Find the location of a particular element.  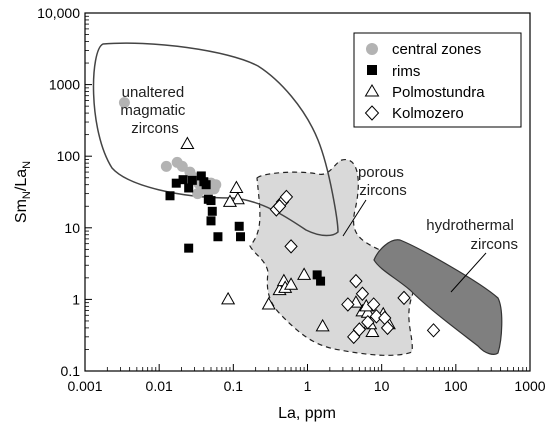

x-tick-label: 10 is located at coordinates (382, 386).